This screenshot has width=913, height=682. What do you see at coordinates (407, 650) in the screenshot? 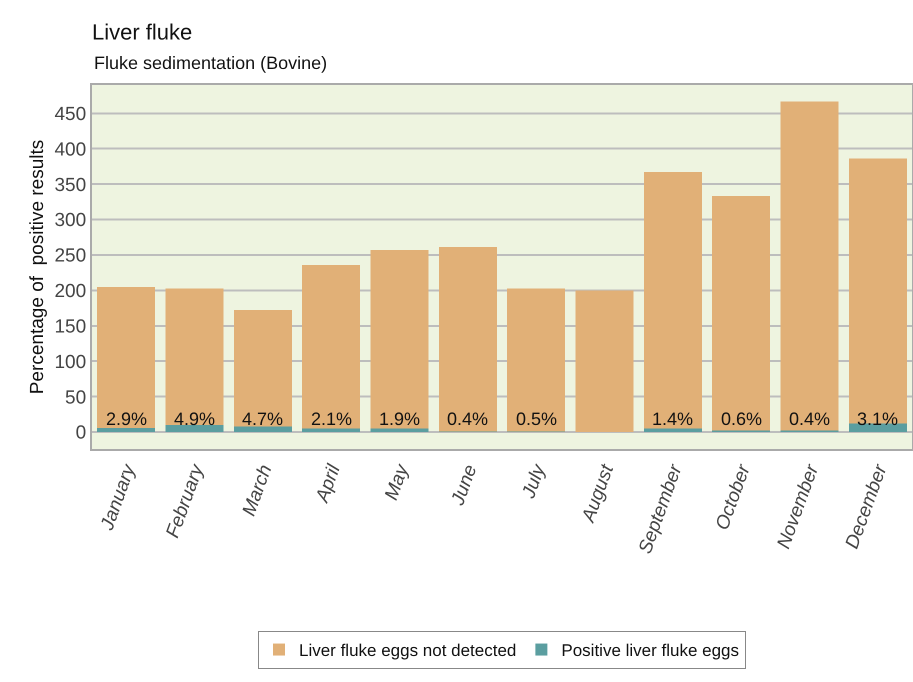
I see `legend-label: Liver fluke eggs not detected` at bounding box center [407, 650].